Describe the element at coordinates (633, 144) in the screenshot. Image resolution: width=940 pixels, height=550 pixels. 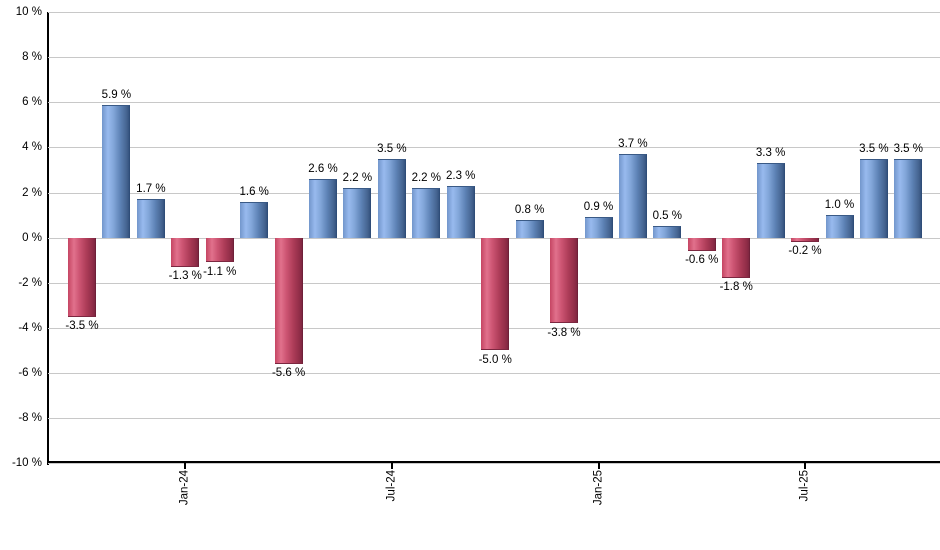
I see `bar-value-label: 3.7 %` at that location.